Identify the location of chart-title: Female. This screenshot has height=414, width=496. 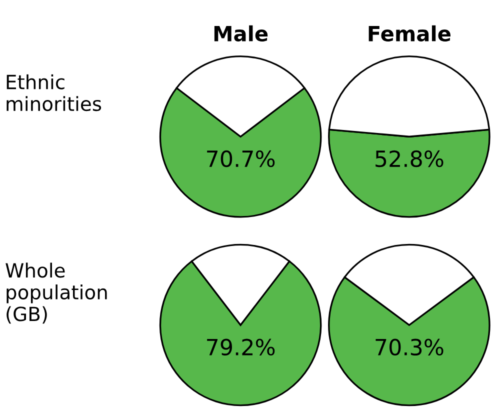
(409, 33).